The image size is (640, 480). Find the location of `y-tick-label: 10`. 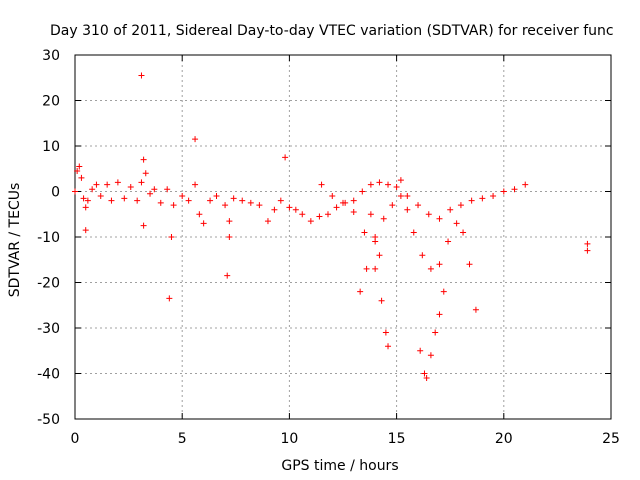

y-tick-label: 10 is located at coordinates (51, 147).